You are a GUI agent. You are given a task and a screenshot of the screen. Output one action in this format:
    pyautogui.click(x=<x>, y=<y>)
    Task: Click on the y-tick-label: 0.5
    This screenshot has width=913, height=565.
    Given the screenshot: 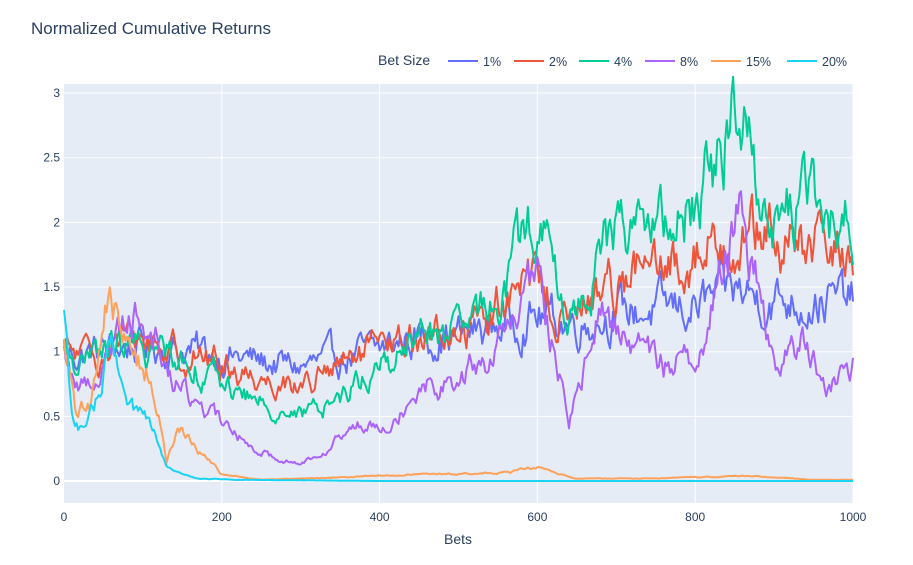 What is the action you would take?
    pyautogui.click(x=51, y=416)
    